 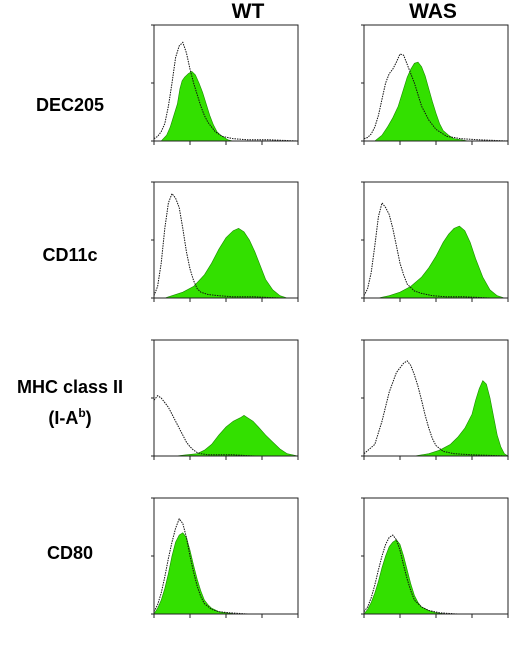 I want to click on panel-dec205-was, so click(x=433, y=85).